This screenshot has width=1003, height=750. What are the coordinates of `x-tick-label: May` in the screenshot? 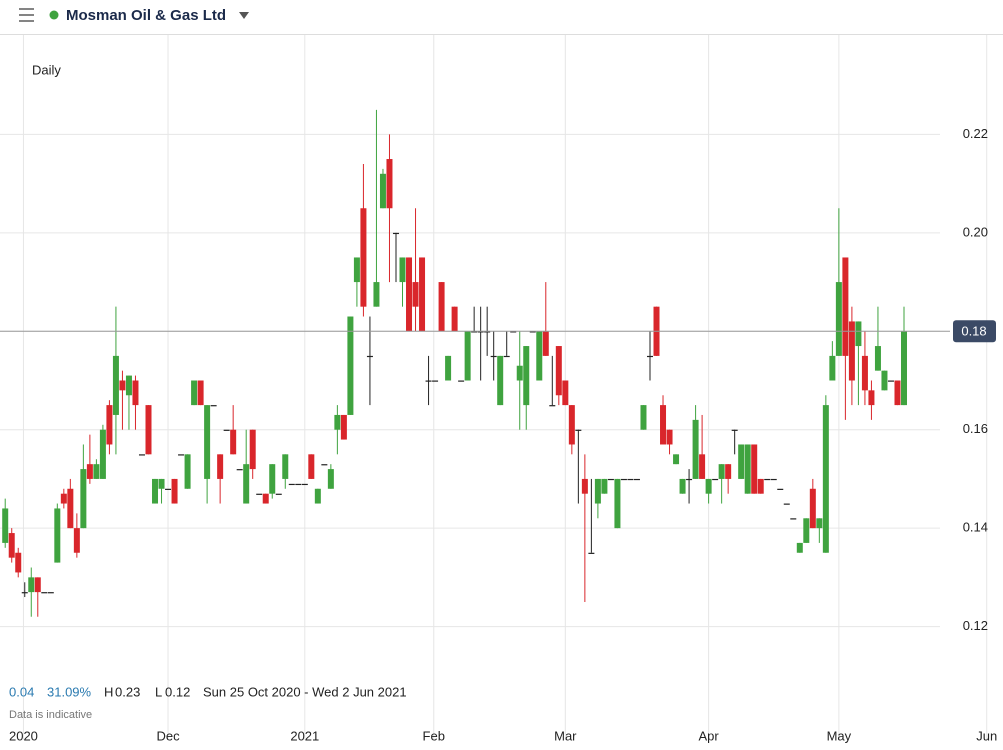 It's located at (839, 735).